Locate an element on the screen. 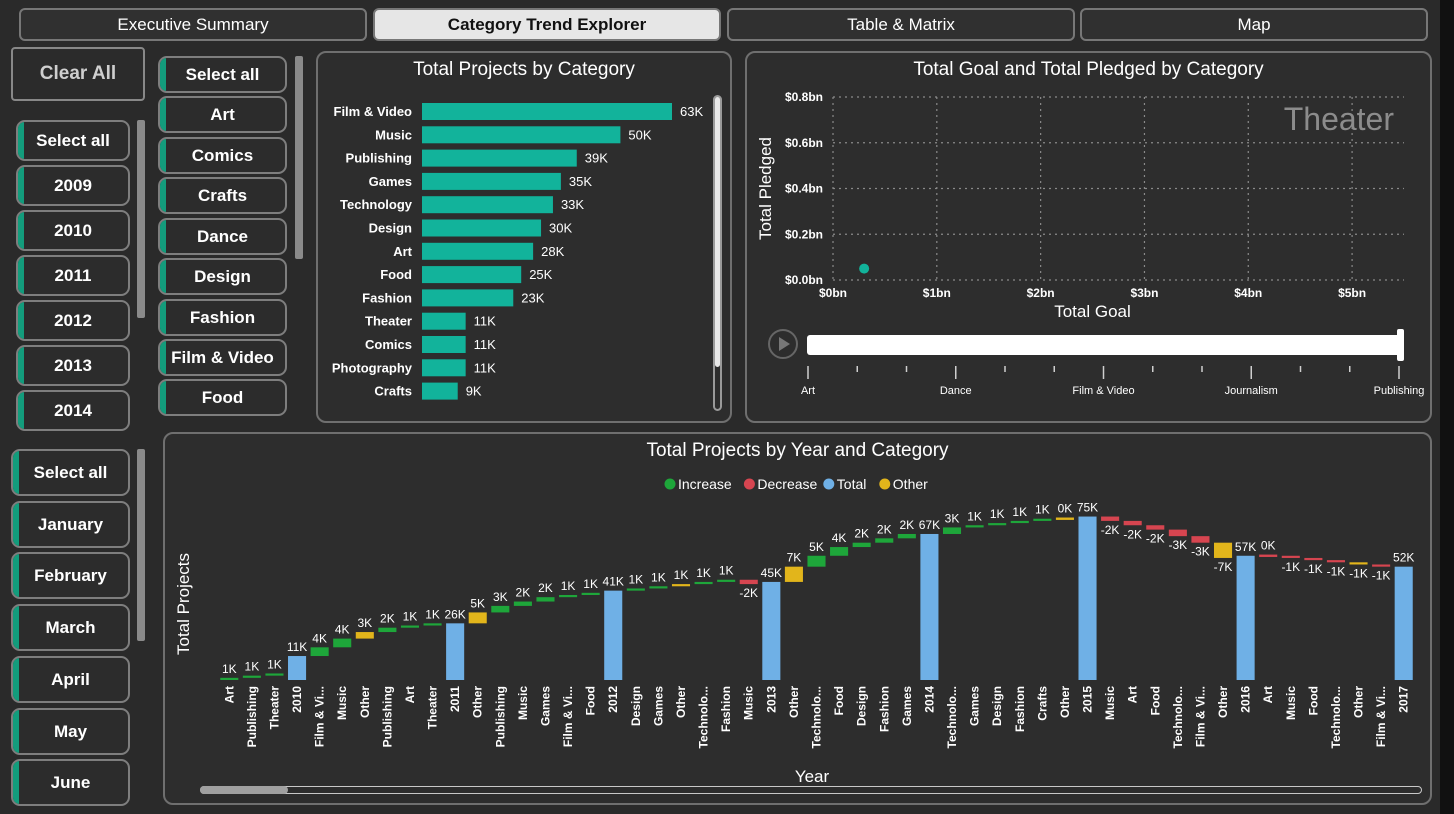 This screenshot has height=814, width=1454. bar-chart-scrollbar is located at coordinates (717, 253).